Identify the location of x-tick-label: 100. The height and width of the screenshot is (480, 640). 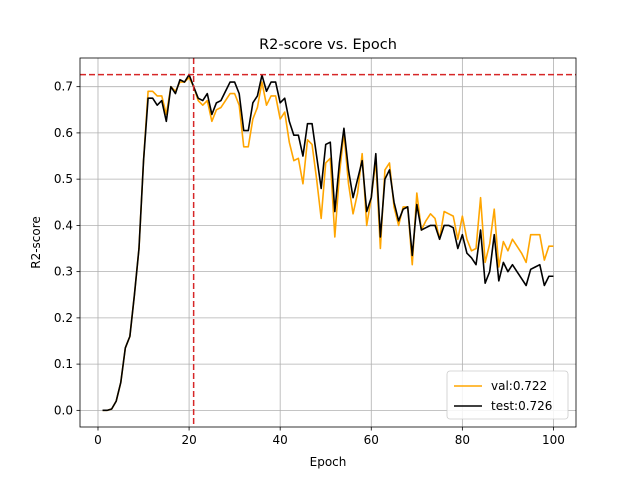
(553, 440).